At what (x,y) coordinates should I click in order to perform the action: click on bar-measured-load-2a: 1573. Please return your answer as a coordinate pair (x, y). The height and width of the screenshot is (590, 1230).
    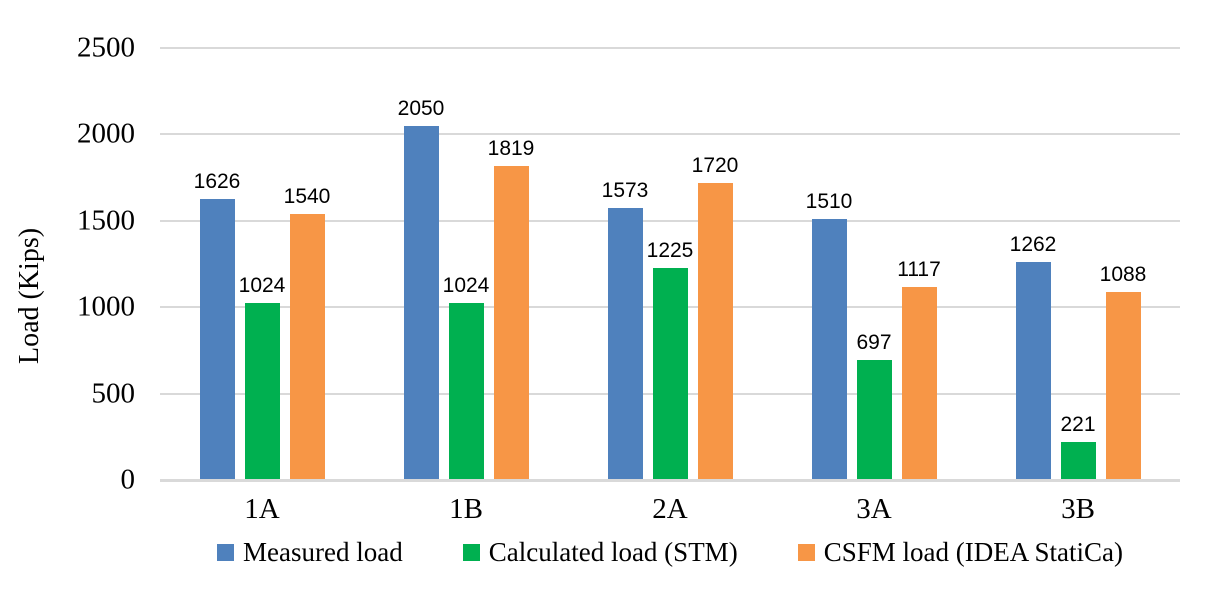
    Looking at the image, I should click on (625, 329).